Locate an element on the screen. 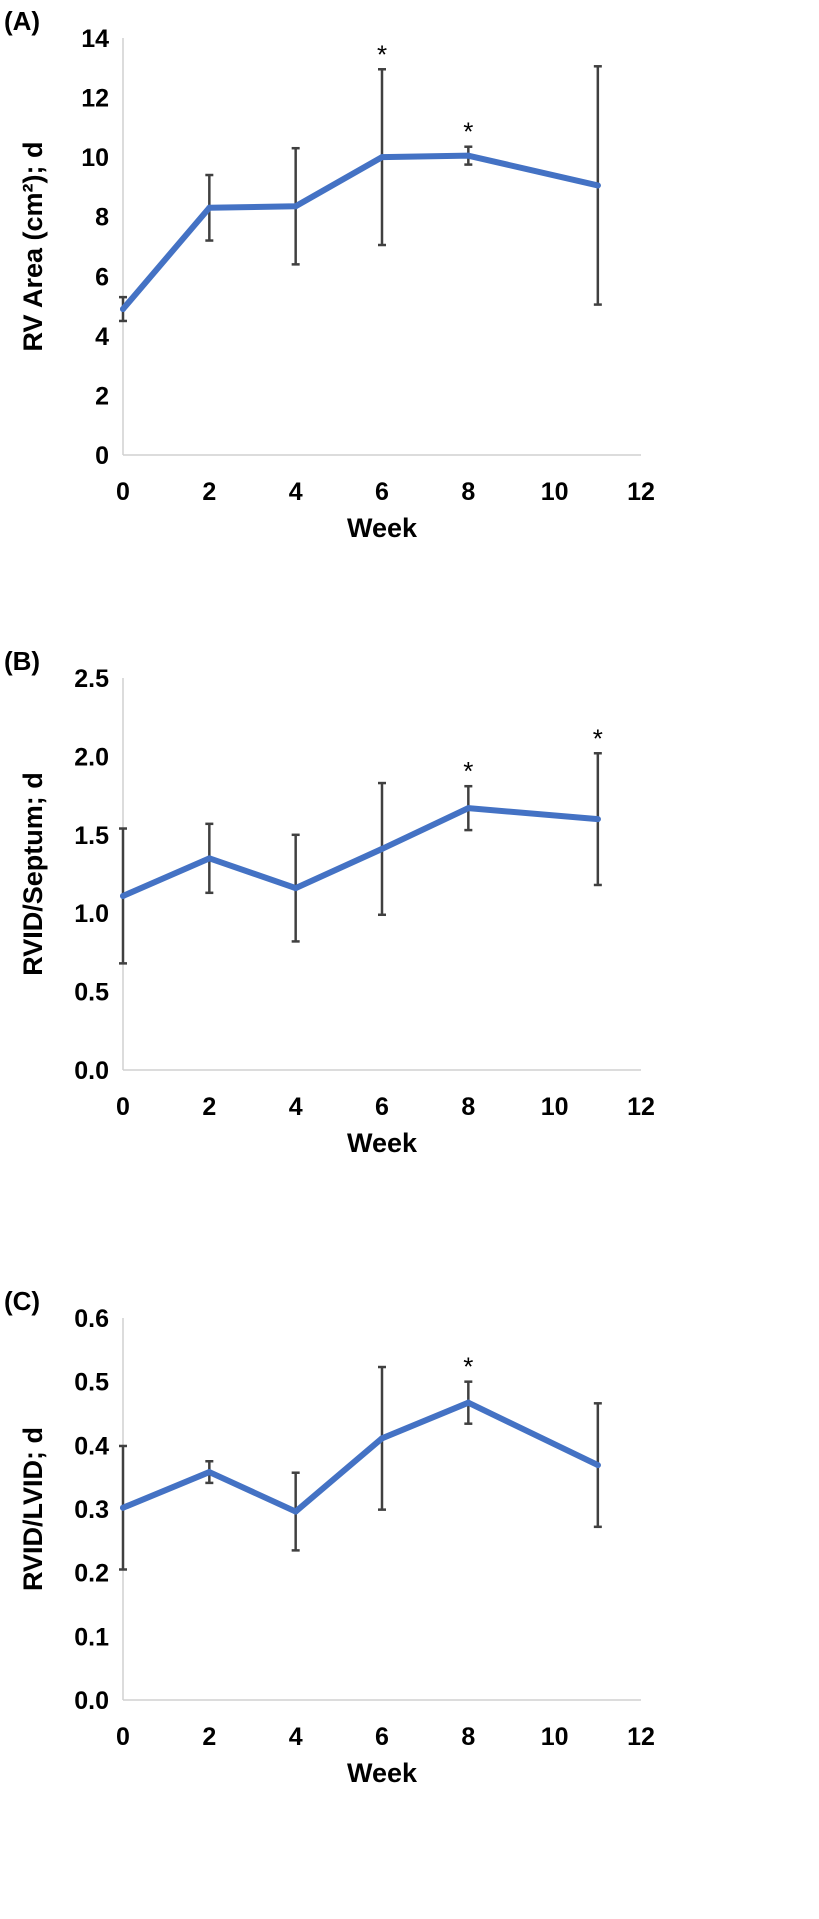 The height and width of the screenshot is (1919, 819). y-tick-label: 0.2 is located at coordinates (91, 1574).